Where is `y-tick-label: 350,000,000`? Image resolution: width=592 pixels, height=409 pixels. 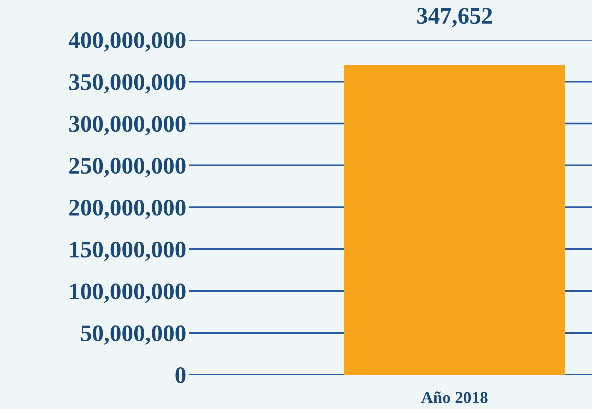
y-tick-label: 350,000,000 is located at coordinates (127, 84).